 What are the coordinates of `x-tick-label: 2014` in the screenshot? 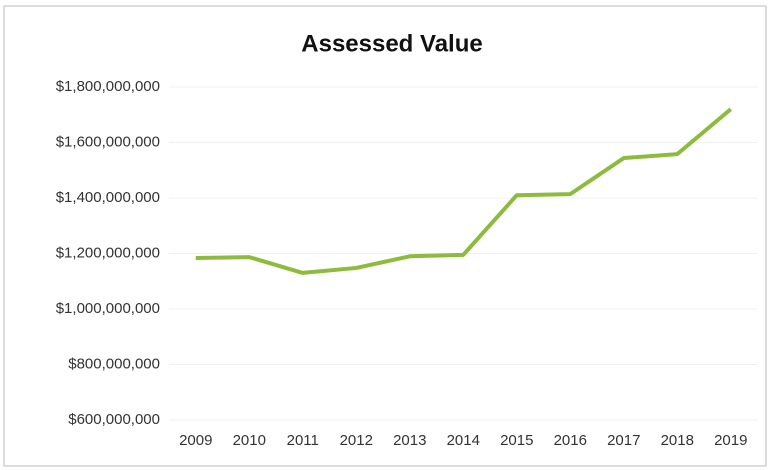 It's located at (463, 440).